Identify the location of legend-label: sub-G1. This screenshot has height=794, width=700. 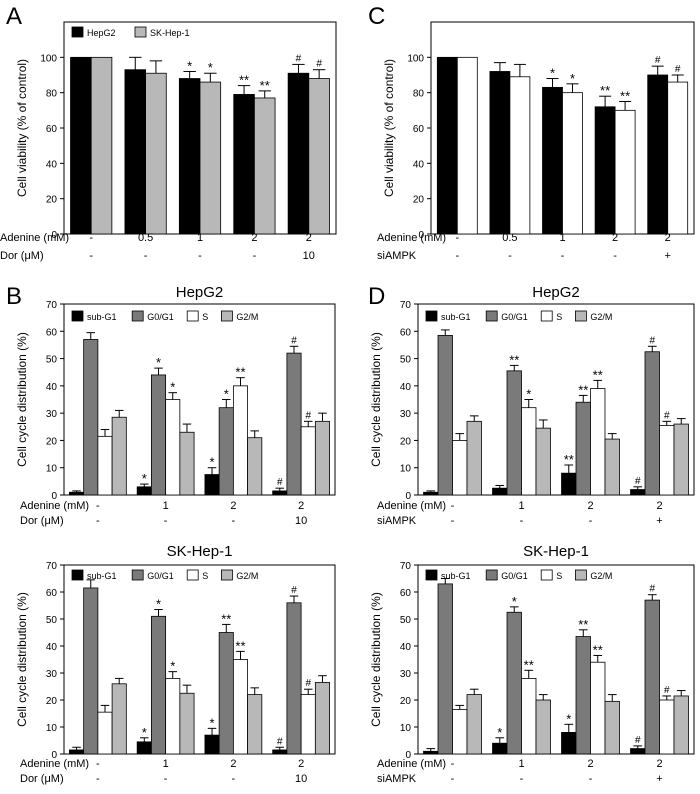
(102, 317).